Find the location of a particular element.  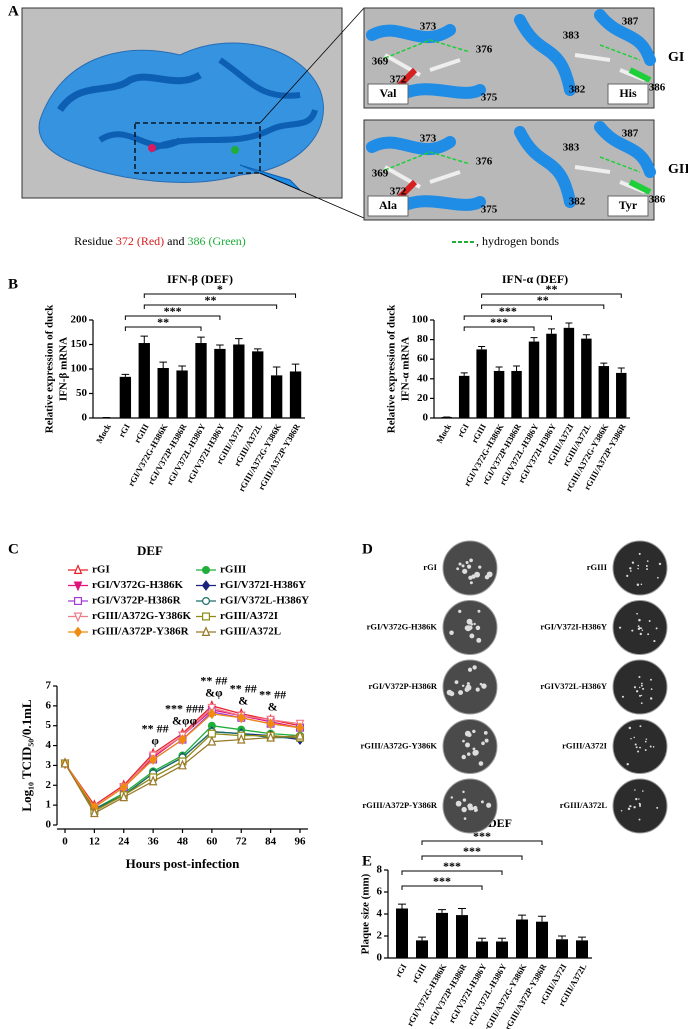

plaque-label: rGIII is located at coordinates (597, 567).